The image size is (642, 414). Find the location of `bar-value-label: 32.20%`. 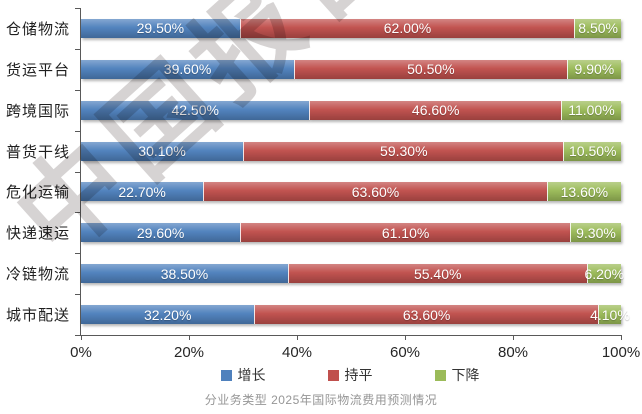

bar-value-label: 32.20% is located at coordinates (167, 314).